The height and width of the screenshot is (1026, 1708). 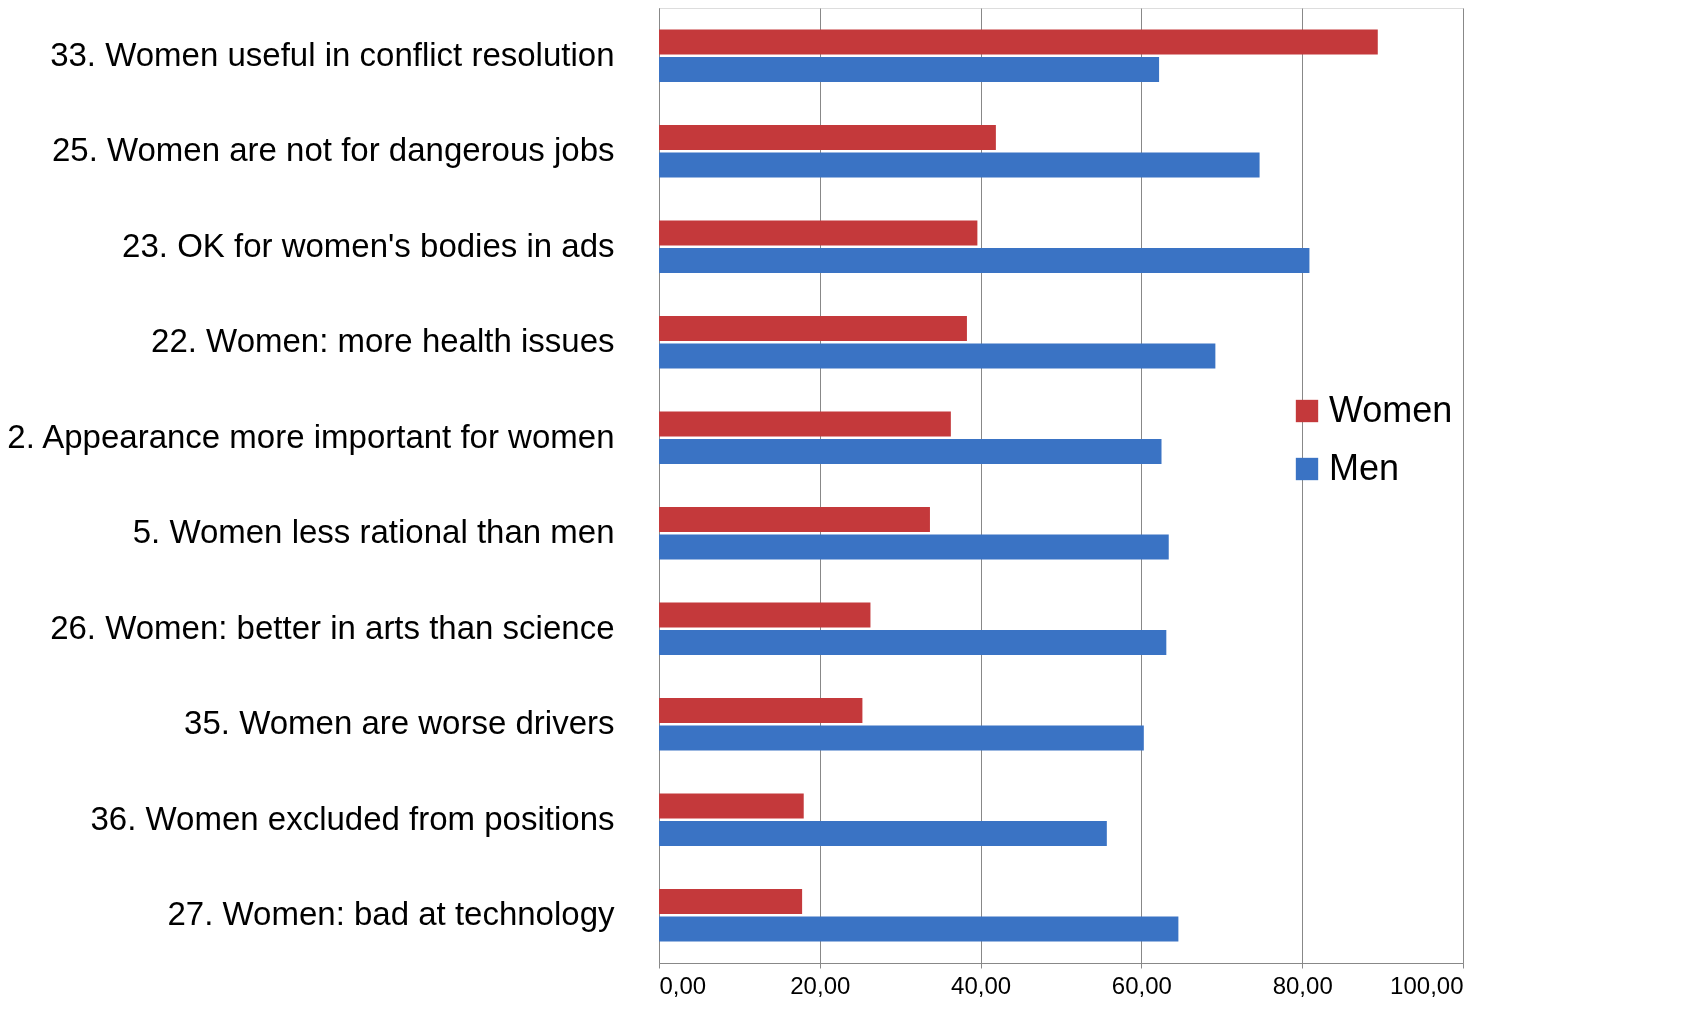 I want to click on legend-label: Women, so click(x=1391, y=409).